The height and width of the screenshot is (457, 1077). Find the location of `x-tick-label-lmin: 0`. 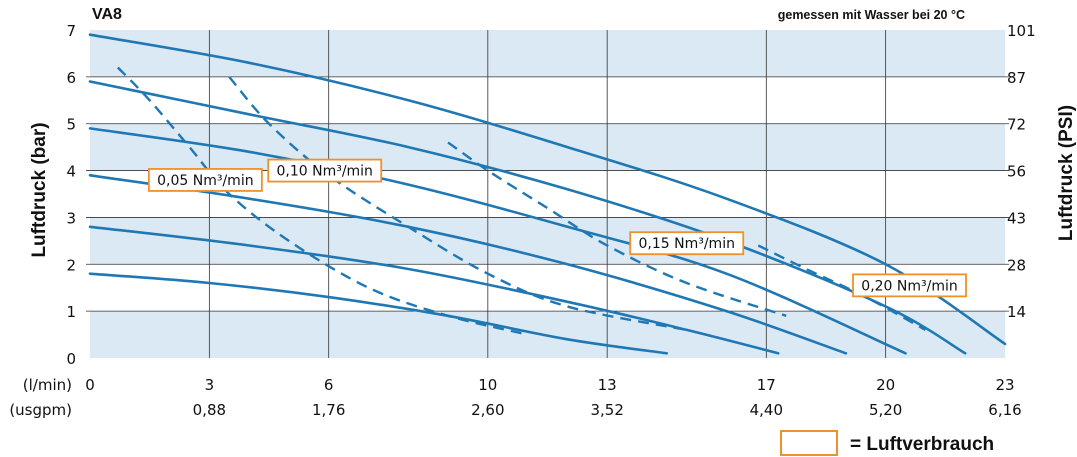

x-tick-label-lmin: 0 is located at coordinates (90, 385).